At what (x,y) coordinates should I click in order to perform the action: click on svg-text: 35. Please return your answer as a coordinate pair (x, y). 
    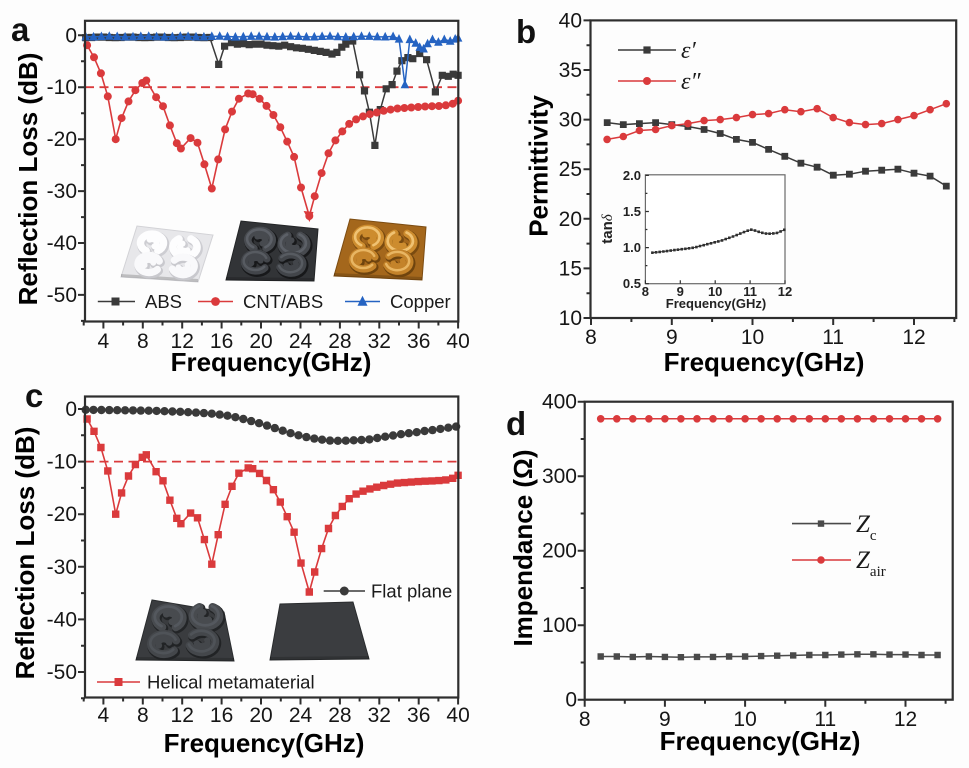
    Looking at the image, I should click on (570, 70).